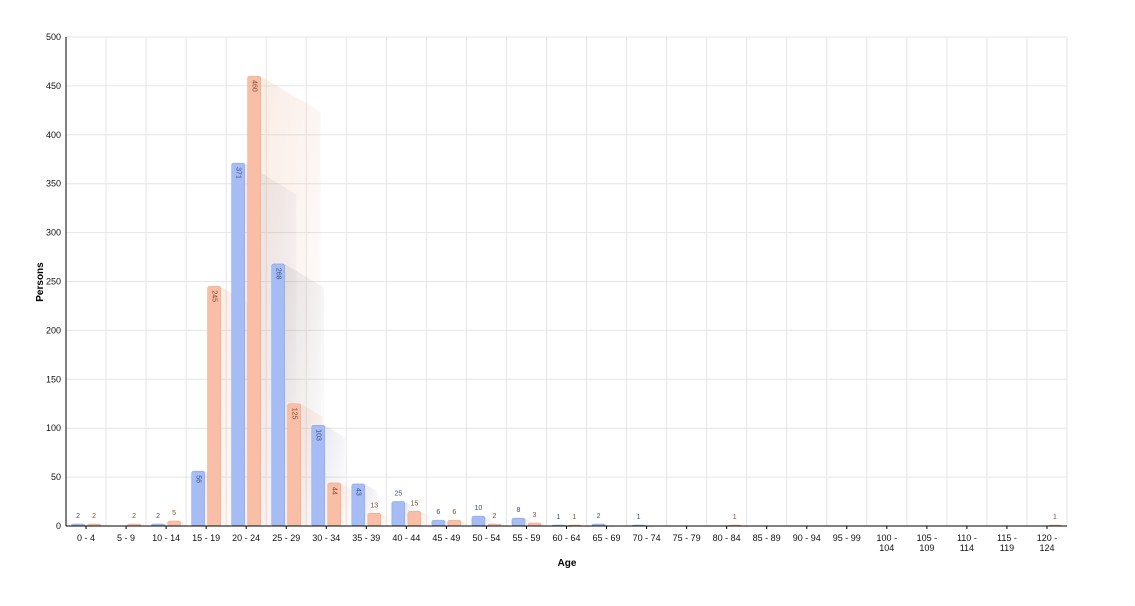 This screenshot has width=1135, height=606. What do you see at coordinates (926, 548) in the screenshot?
I see `x-tick-label: 109` at bounding box center [926, 548].